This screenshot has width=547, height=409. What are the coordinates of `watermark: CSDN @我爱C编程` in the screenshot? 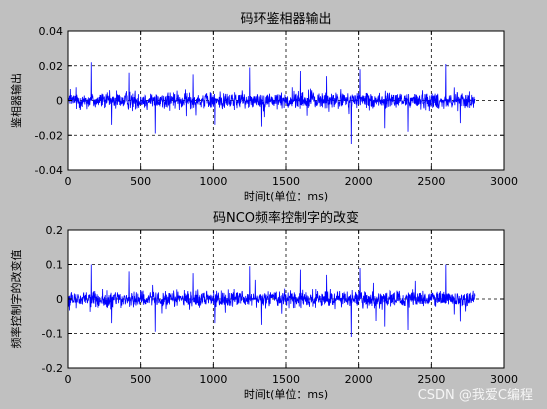 It's located at (475, 395).